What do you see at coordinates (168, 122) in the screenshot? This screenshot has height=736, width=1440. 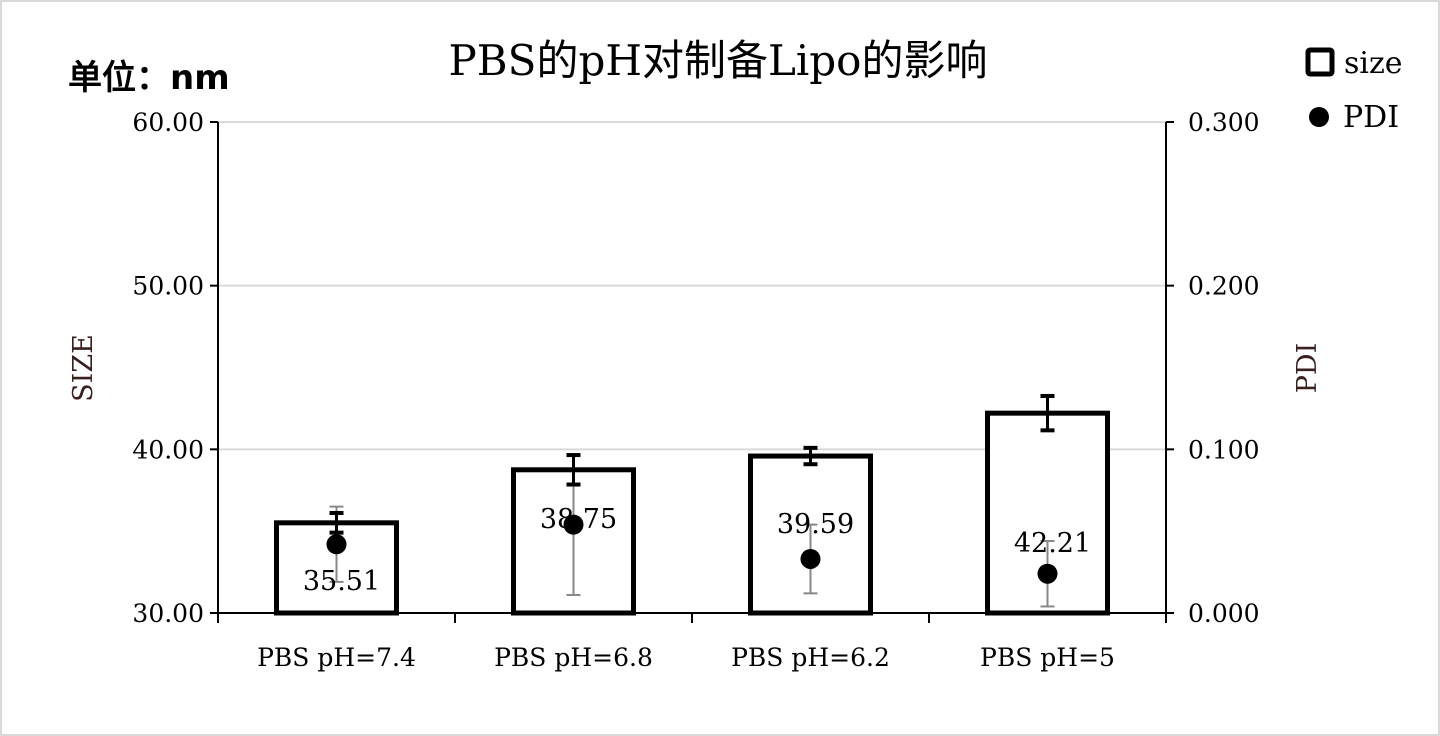 I see `y-tick-label: 60.00` at bounding box center [168, 122].